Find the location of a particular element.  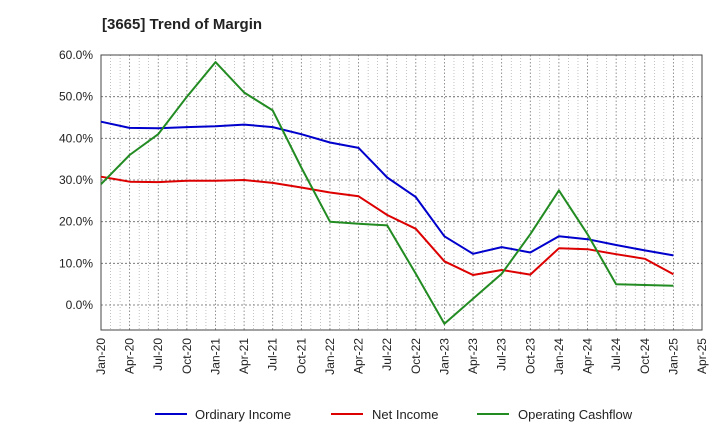

x-tick-label: Apr-23 is located at coordinates (473, 356).